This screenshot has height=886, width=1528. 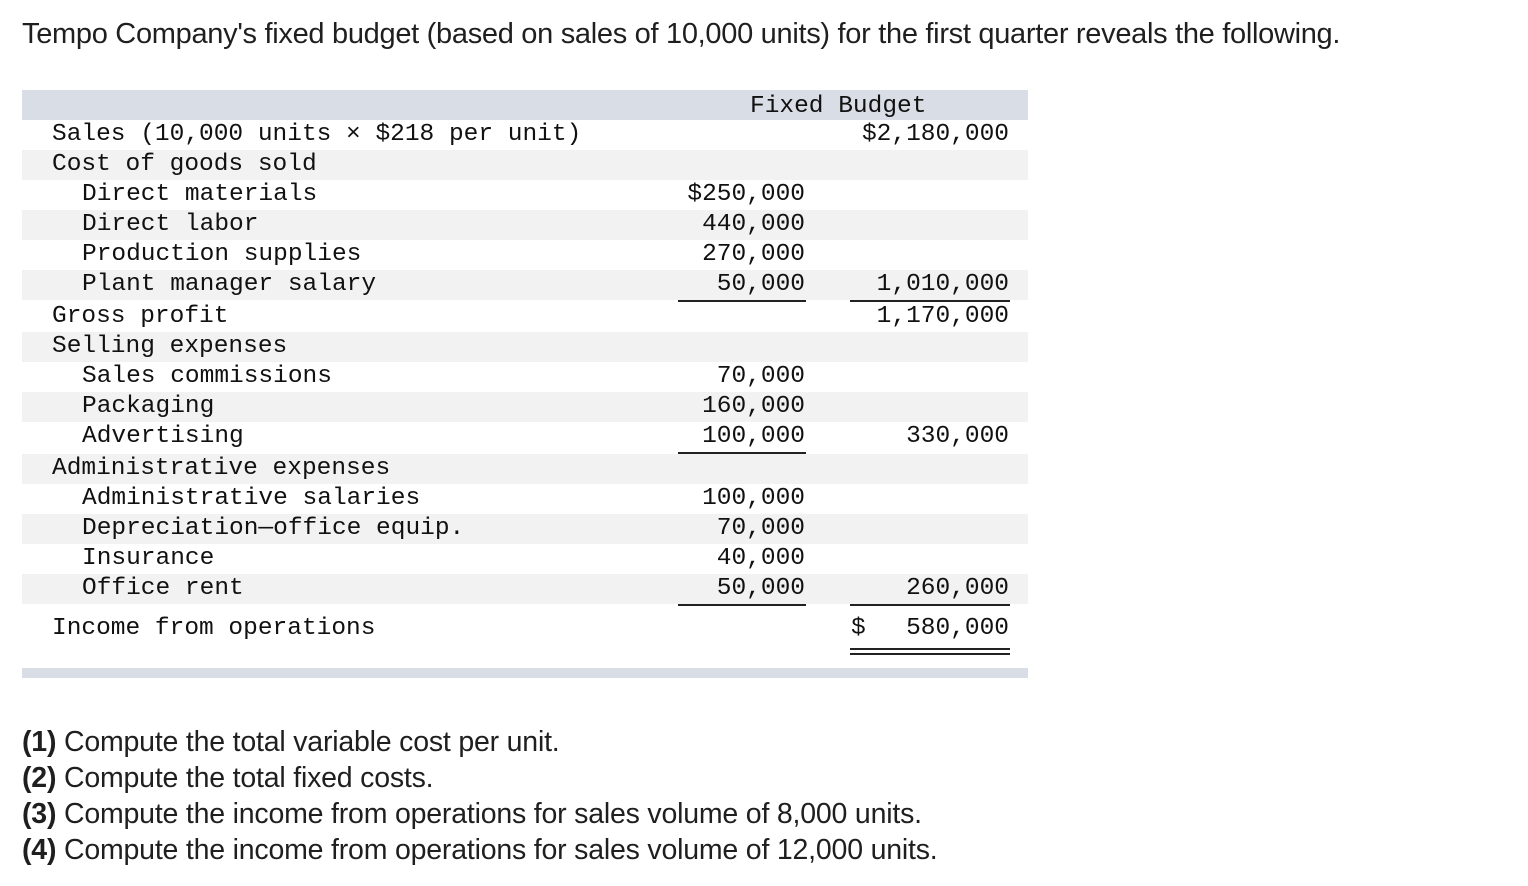 I want to click on total-value: 330,000, so click(x=957, y=436).